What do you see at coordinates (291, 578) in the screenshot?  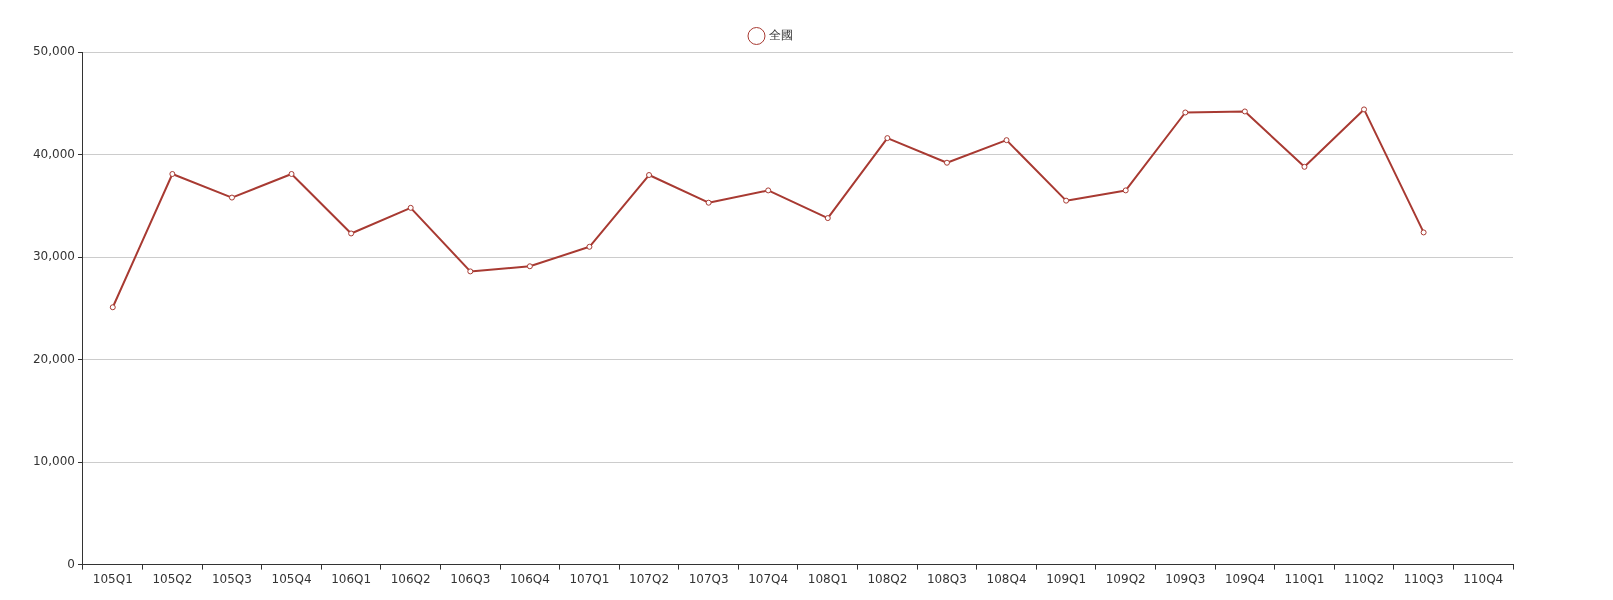 I see `x-tick-label: 105Q4` at bounding box center [291, 578].